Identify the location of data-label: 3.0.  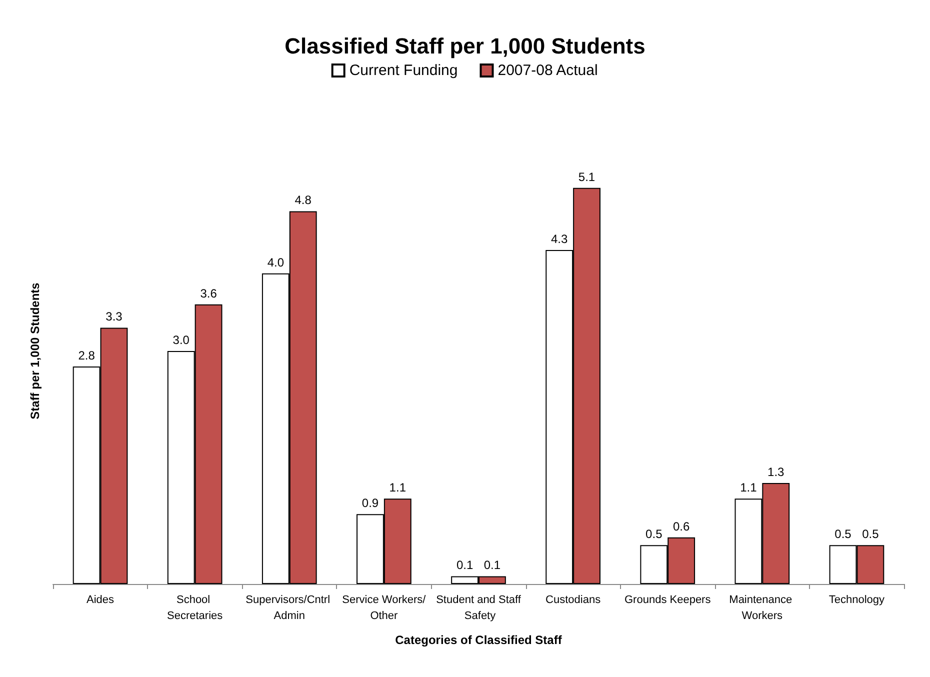
(181, 340).